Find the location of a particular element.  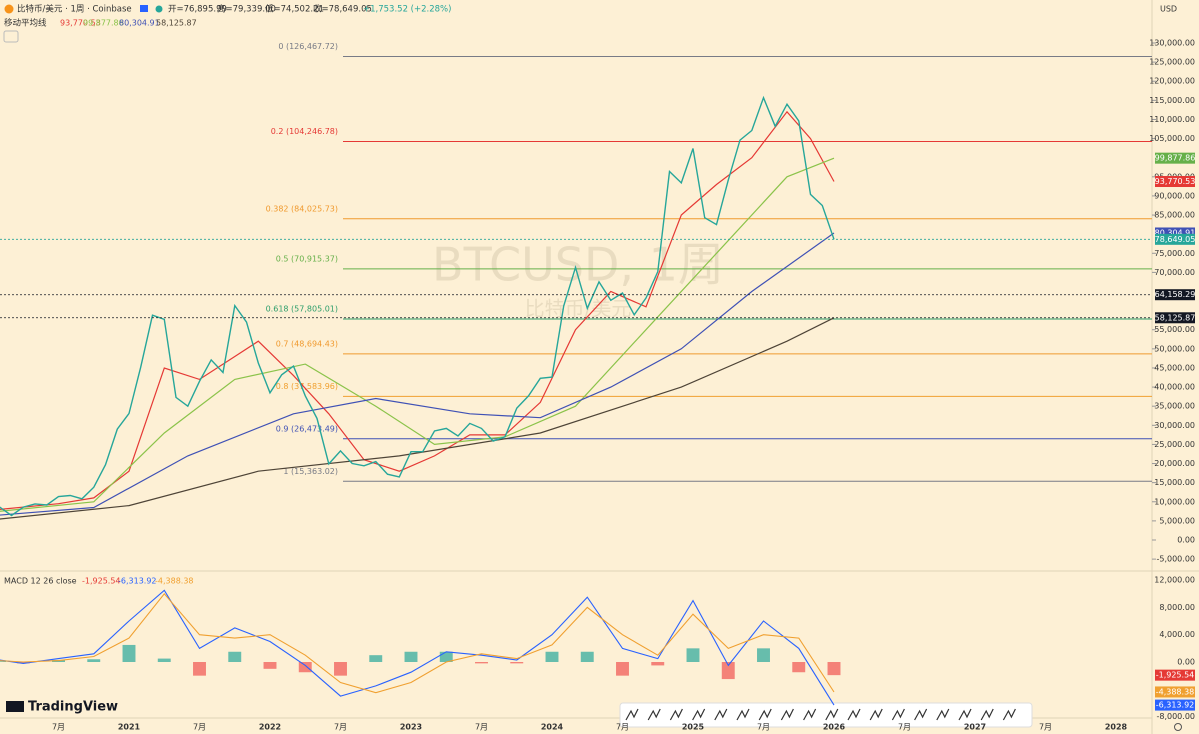

y-tick-label: 20,000.00 is located at coordinates (1174, 463).